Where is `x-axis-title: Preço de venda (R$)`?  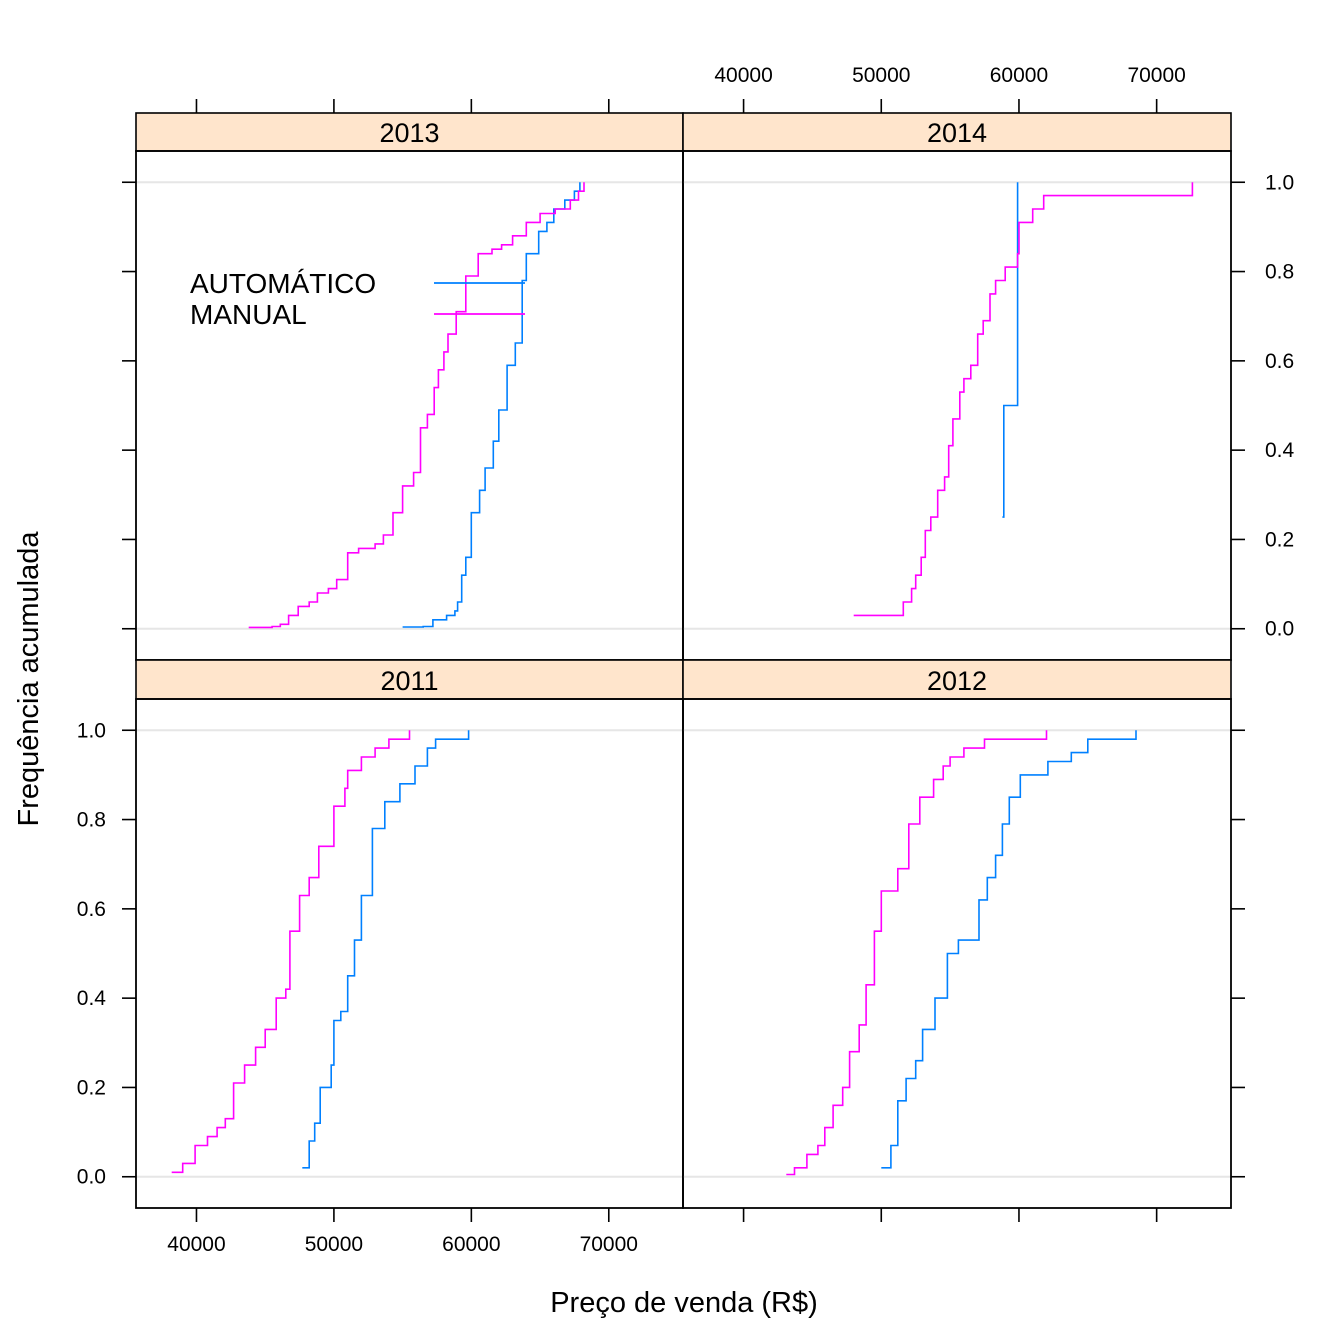
x-axis-title: Preço de venda (R$) is located at coordinates (684, 1303).